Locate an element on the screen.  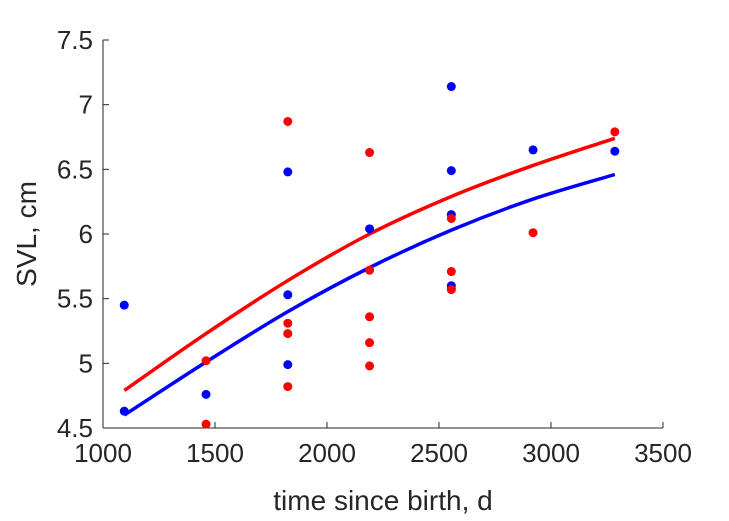
y-tick-label: 5 is located at coordinates (86, 363).